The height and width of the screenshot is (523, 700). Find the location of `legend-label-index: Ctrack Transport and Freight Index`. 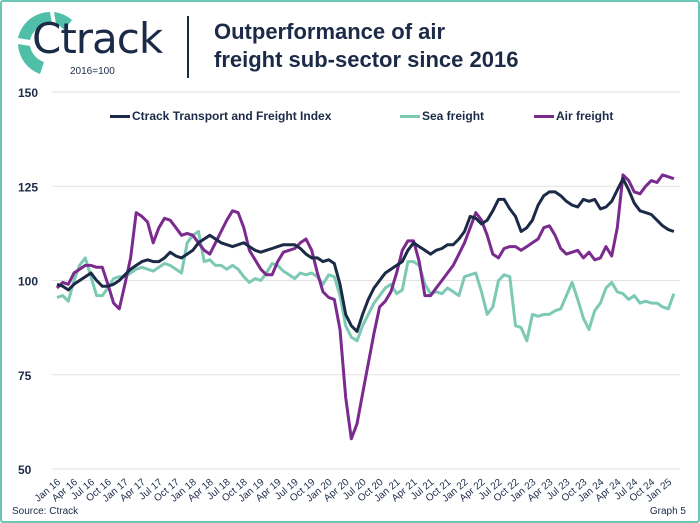

legend-label-index: Ctrack Transport and Freight Index is located at coordinates (232, 116).